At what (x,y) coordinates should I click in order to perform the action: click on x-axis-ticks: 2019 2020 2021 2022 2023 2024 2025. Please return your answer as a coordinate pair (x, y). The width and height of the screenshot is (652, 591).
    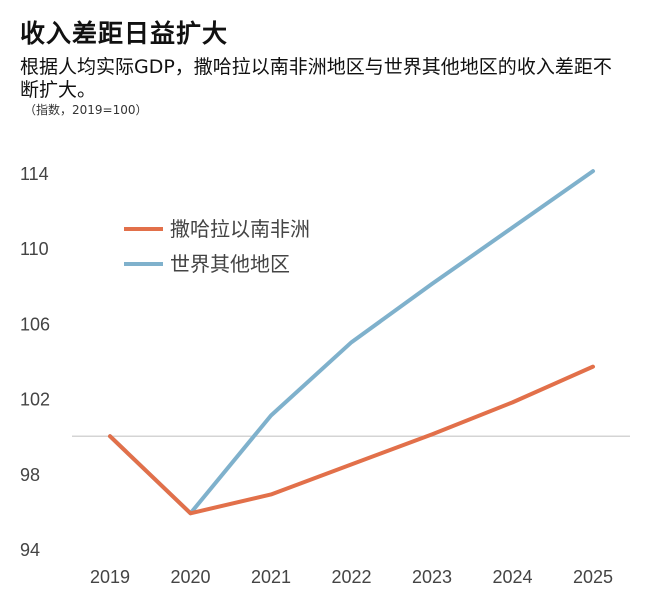
    Looking at the image, I should click on (351, 577).